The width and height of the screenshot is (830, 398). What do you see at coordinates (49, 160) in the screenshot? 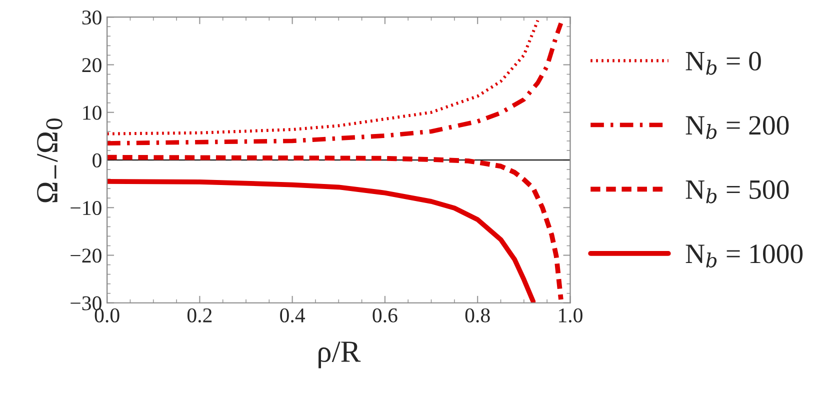
I see `y-axis-title: Ω$_{−}$/Ω$_{0}$` at bounding box center [49, 160].